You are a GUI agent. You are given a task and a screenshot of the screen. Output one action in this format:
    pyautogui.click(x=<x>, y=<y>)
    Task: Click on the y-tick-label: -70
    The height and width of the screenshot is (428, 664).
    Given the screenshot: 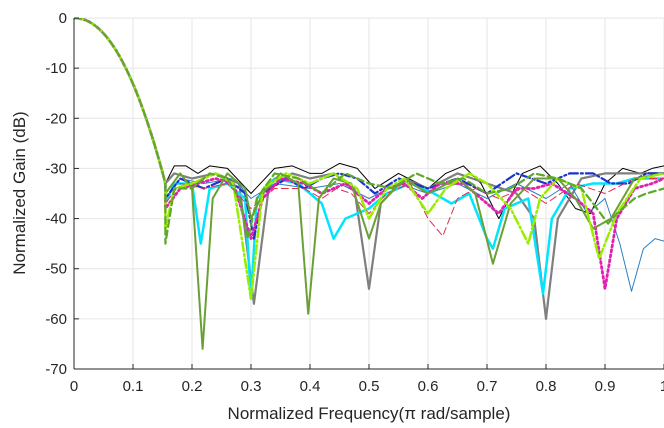 What is the action you would take?
    pyautogui.click(x=56, y=369)
    